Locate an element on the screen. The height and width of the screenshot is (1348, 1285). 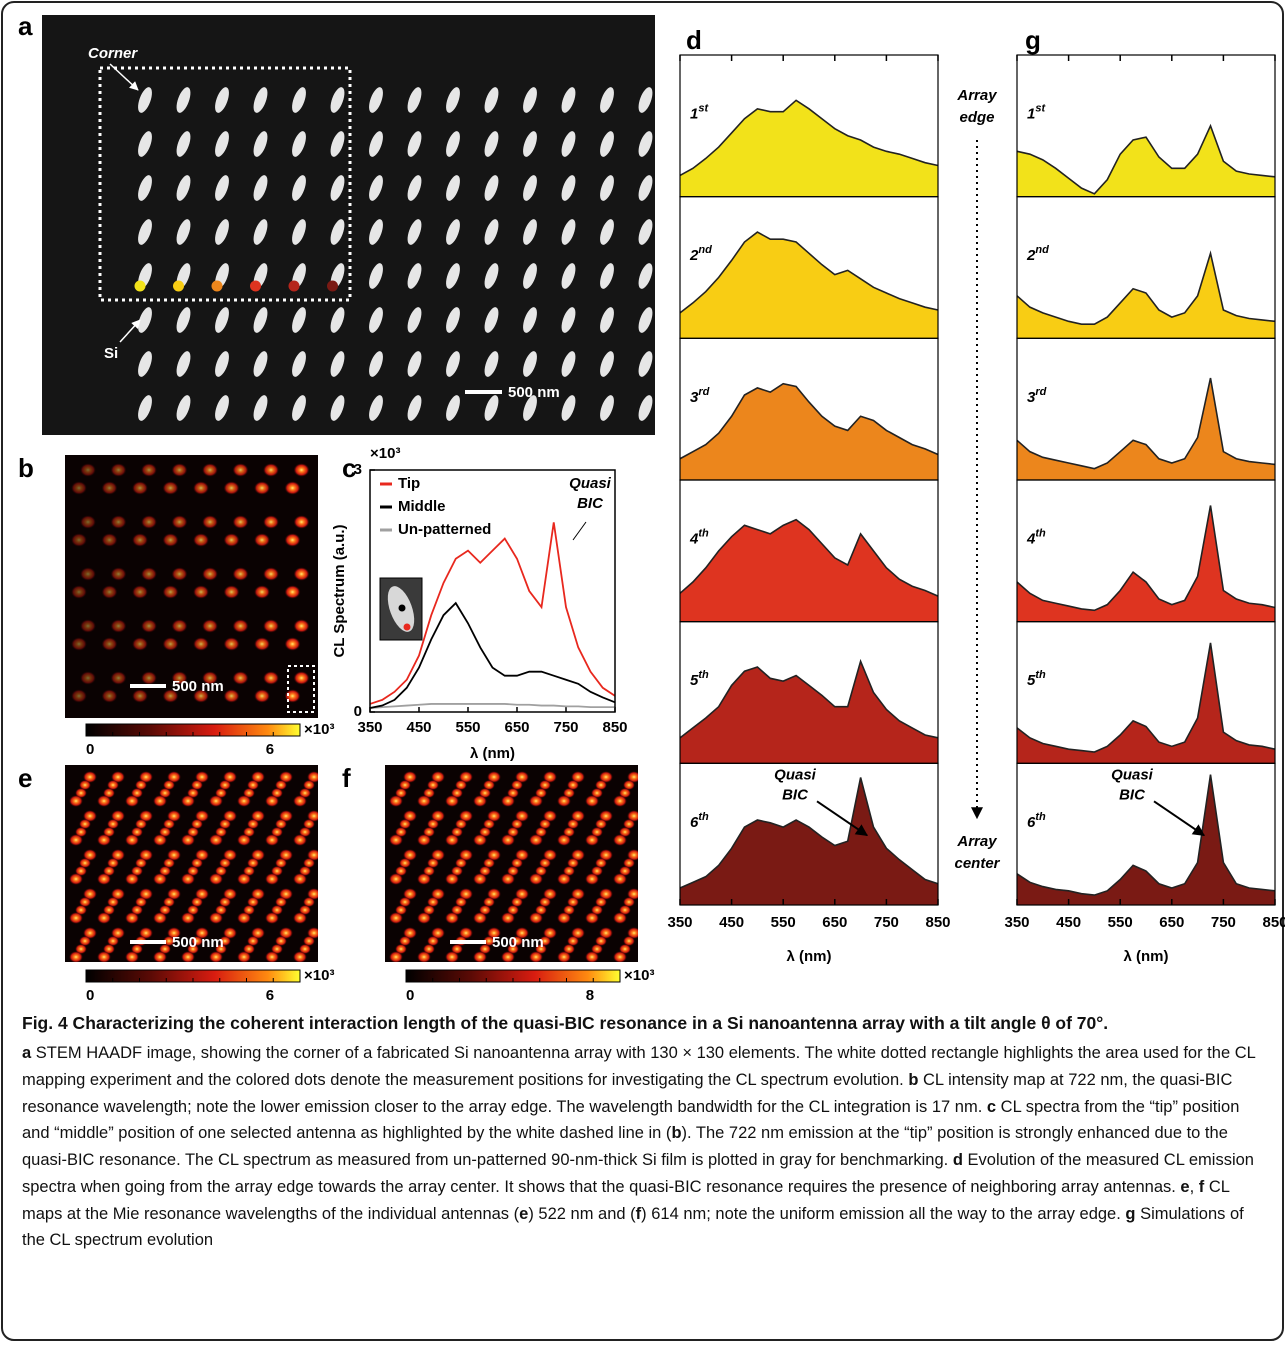
annotation: BIC is located at coordinates (1132, 794).